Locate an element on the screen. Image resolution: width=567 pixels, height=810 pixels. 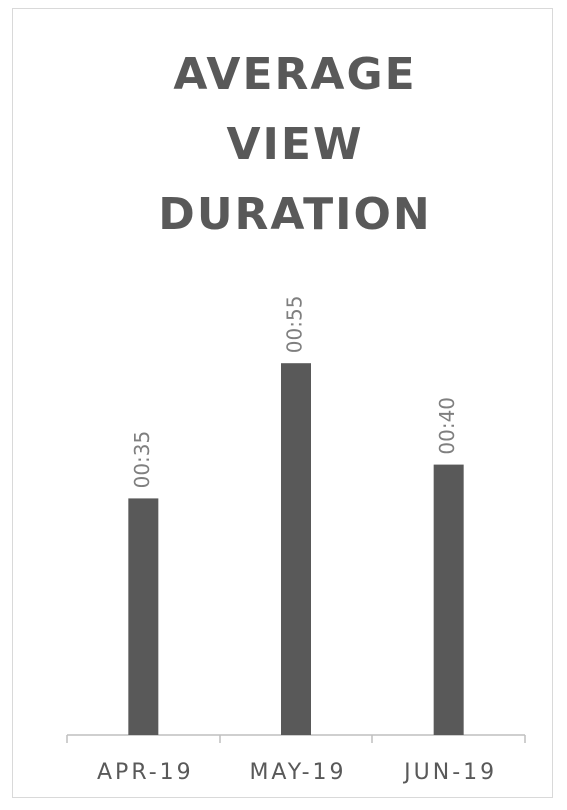
x-tick-label: APR-19 is located at coordinates (145, 772).